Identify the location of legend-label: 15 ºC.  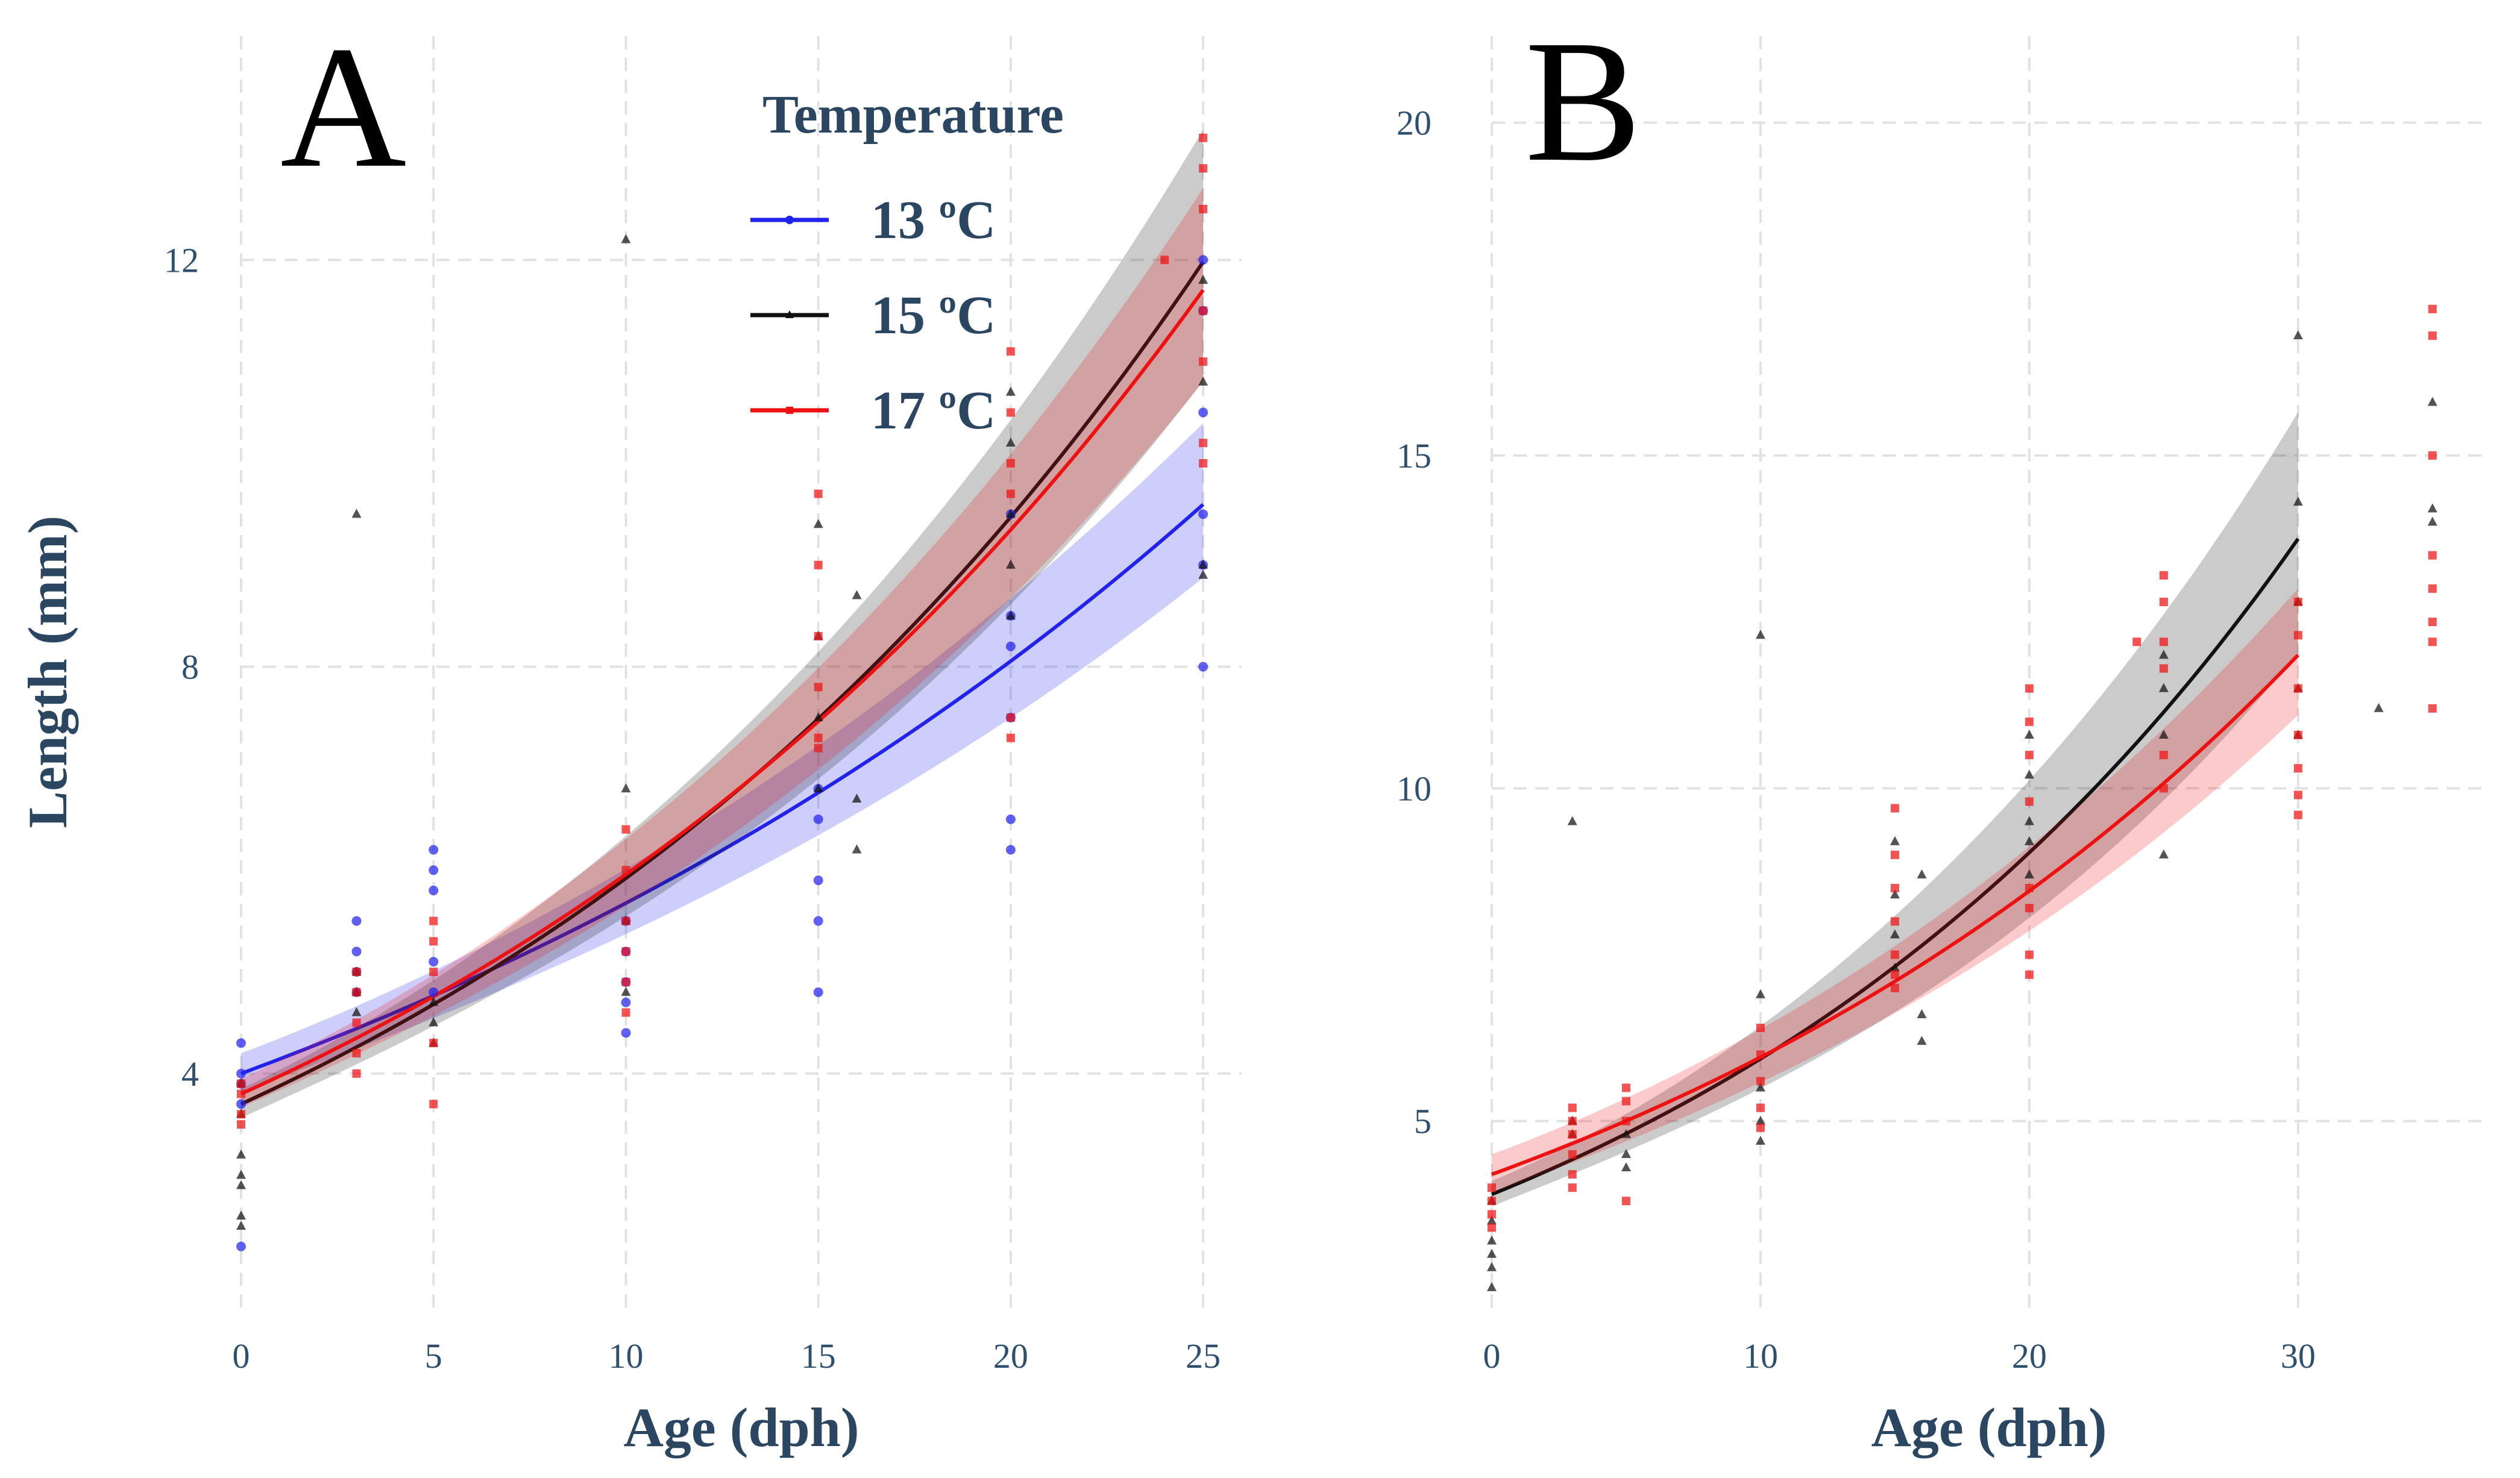
(933, 316).